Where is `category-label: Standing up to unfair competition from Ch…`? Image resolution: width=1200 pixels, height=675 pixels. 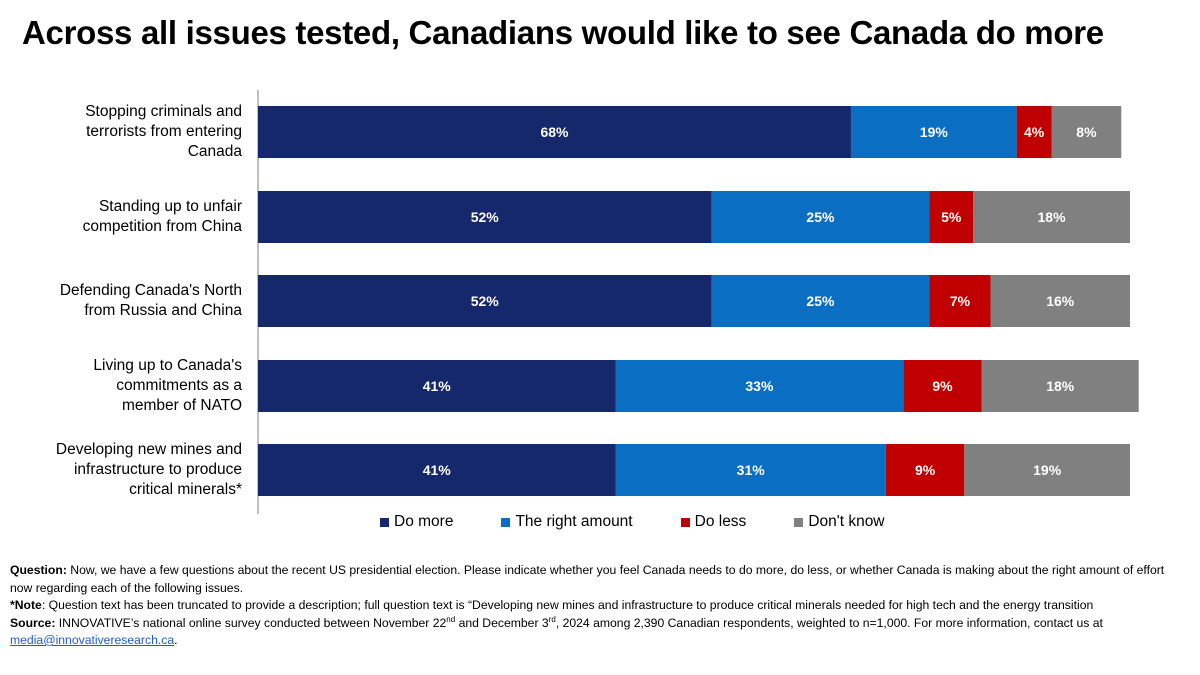
category-label: Standing up to unfair competition from Ch… is located at coordinates (131, 217).